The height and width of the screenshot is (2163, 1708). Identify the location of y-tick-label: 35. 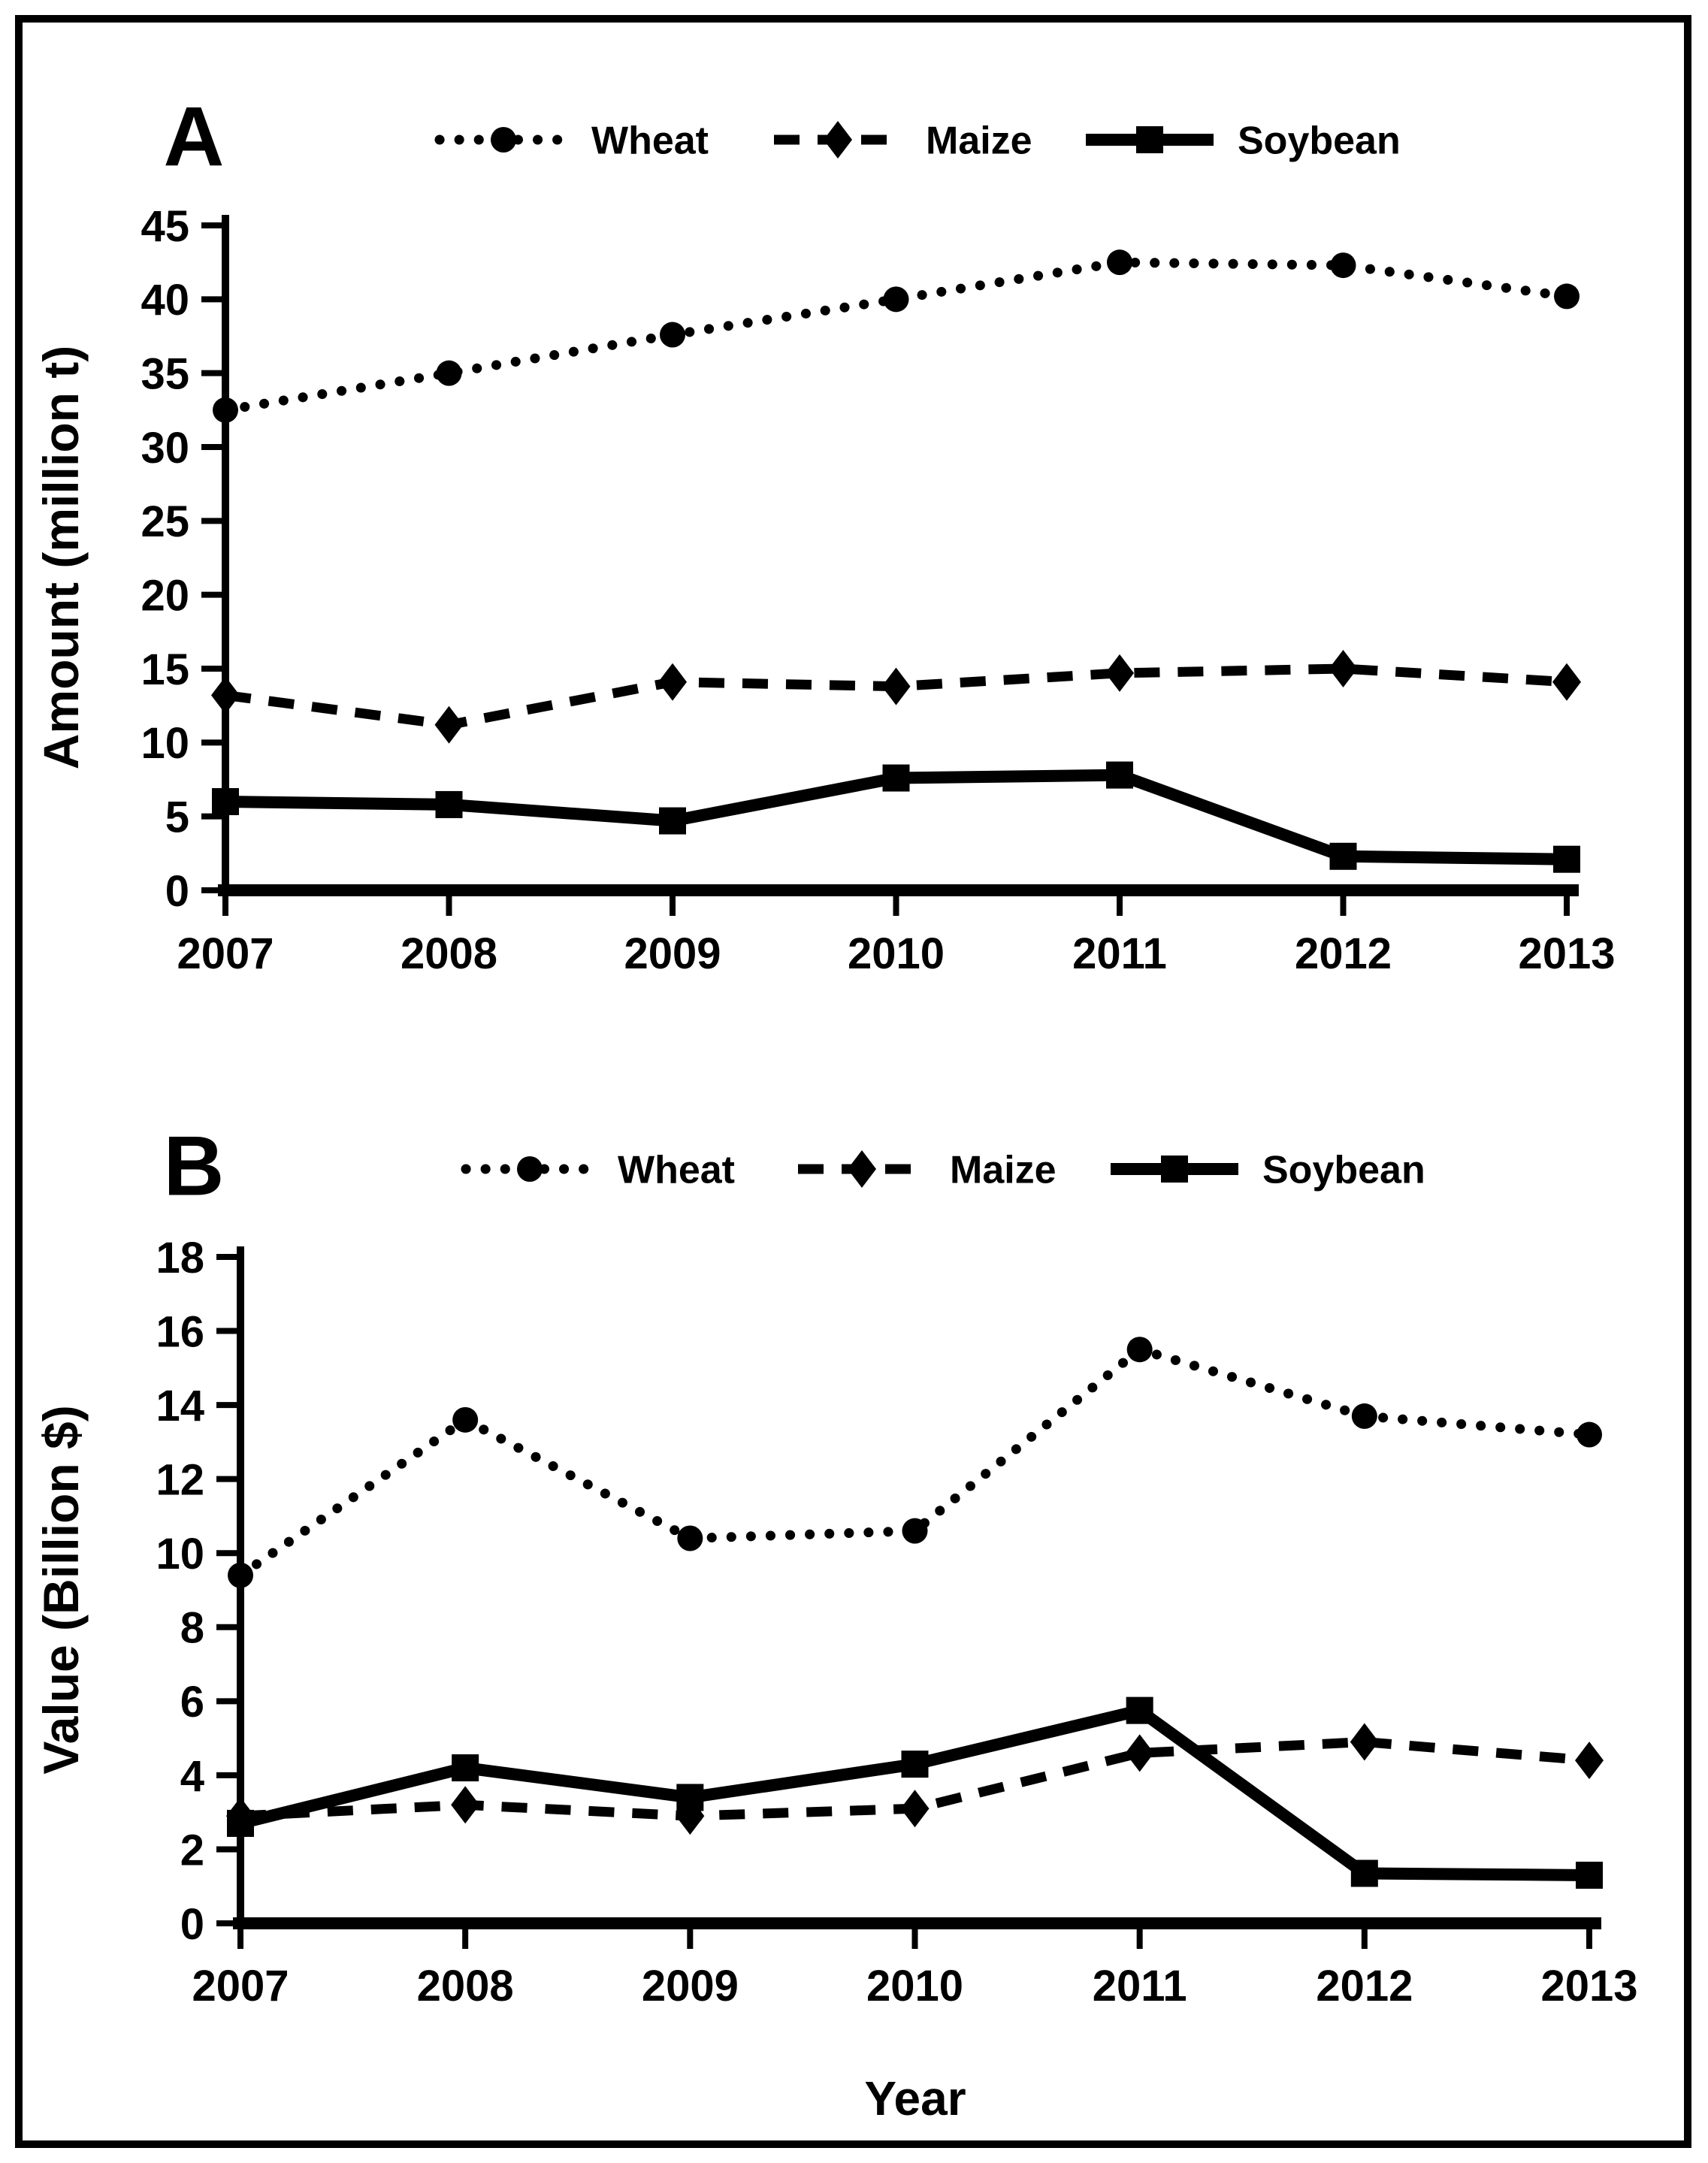
(165, 374).